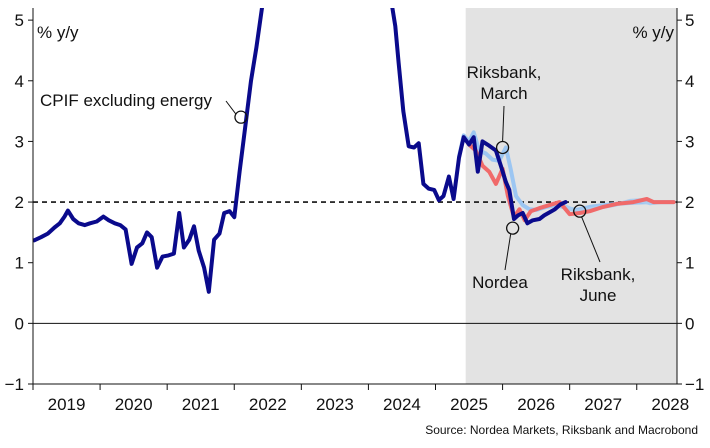 The image size is (710, 448). What do you see at coordinates (689, 141) in the screenshot?
I see `y-tick-label-right: 3` at bounding box center [689, 141].